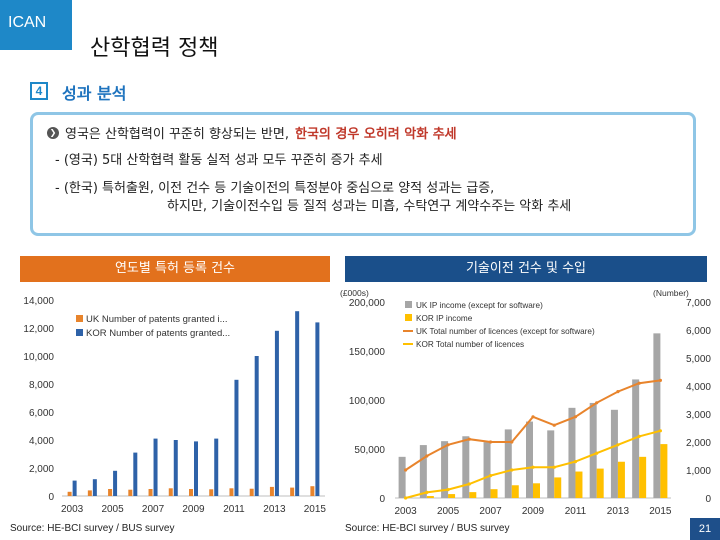 This screenshot has height=540, width=720. Describe the element at coordinates (698, 471) in the screenshot. I see `right-y-tick-label: 1,000` at that location.